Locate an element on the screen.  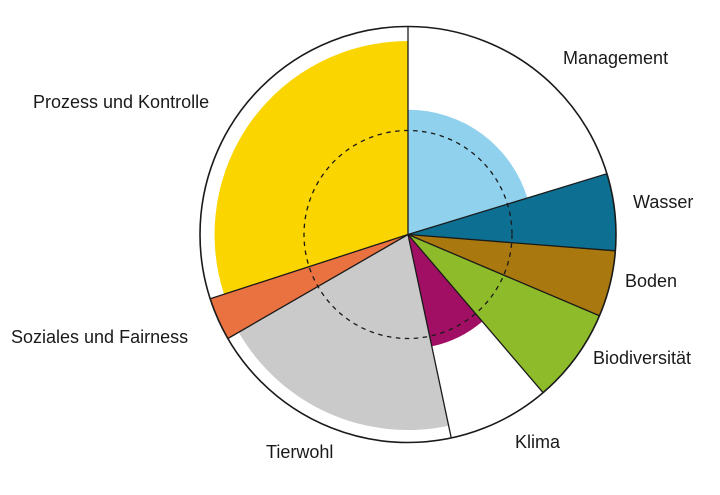
sector-boundary-soziales-und-fairness is located at coordinates (318, 286).